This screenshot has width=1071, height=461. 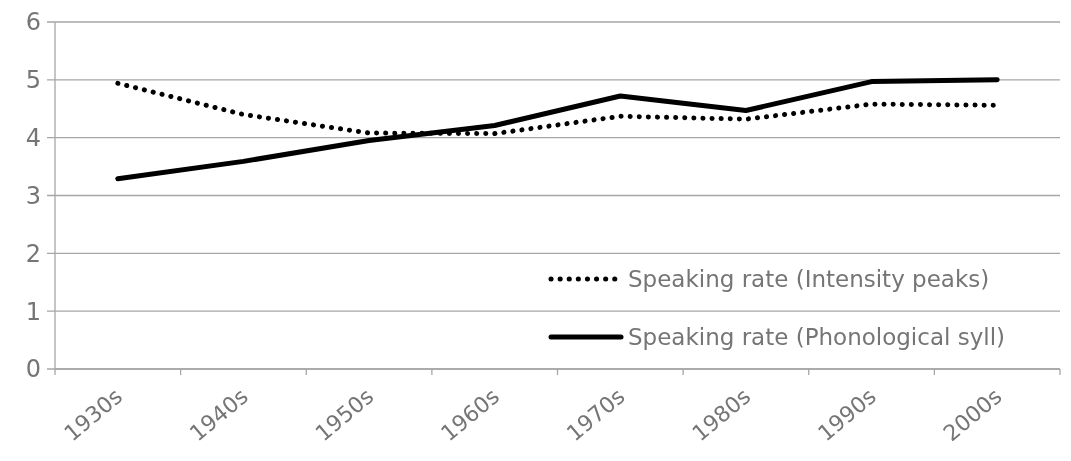 I want to click on y-tick-label: 0, so click(x=33, y=369).